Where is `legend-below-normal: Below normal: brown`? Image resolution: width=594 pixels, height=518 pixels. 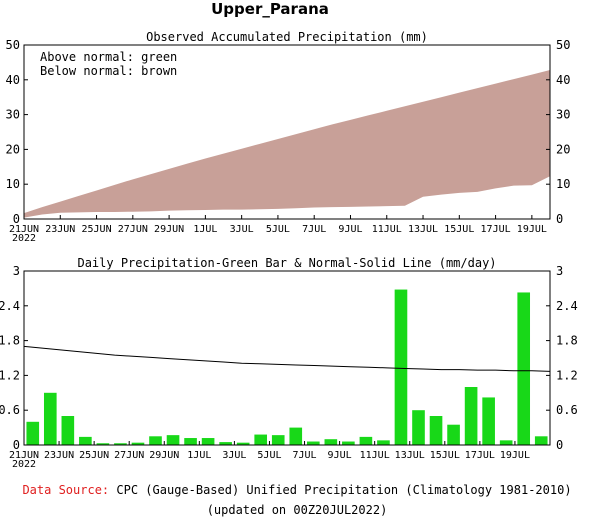
legend-below-normal: Below normal: brown is located at coordinates (108, 71).